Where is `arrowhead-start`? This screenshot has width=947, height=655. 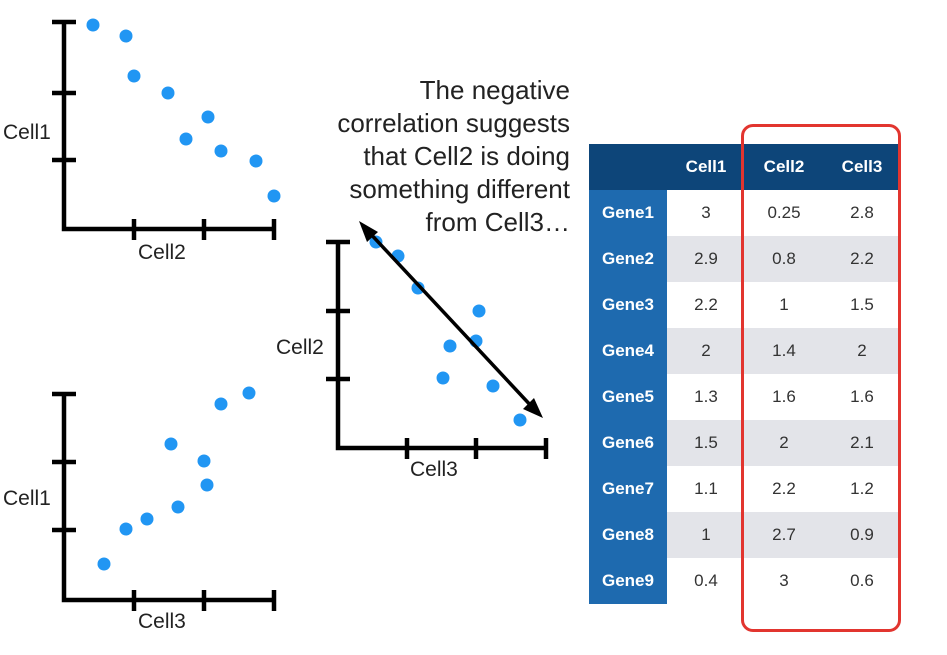
arrowhead-start is located at coordinates (368, 231).